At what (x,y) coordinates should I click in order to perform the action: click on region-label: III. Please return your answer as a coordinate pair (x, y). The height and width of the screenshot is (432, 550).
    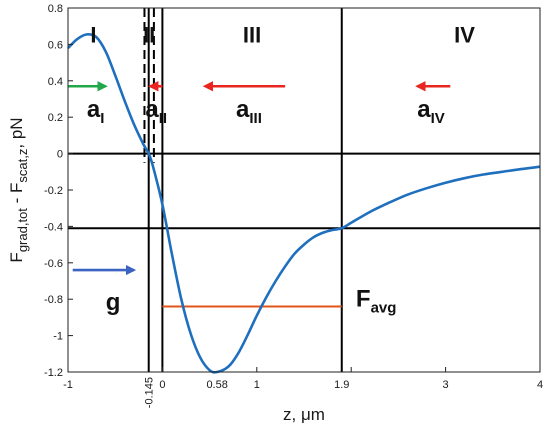
    Looking at the image, I should click on (252, 35).